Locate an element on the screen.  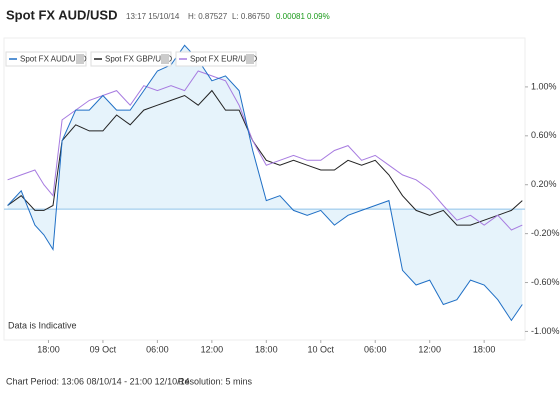
y-tick-label: 0.20% is located at coordinates (544, 184).